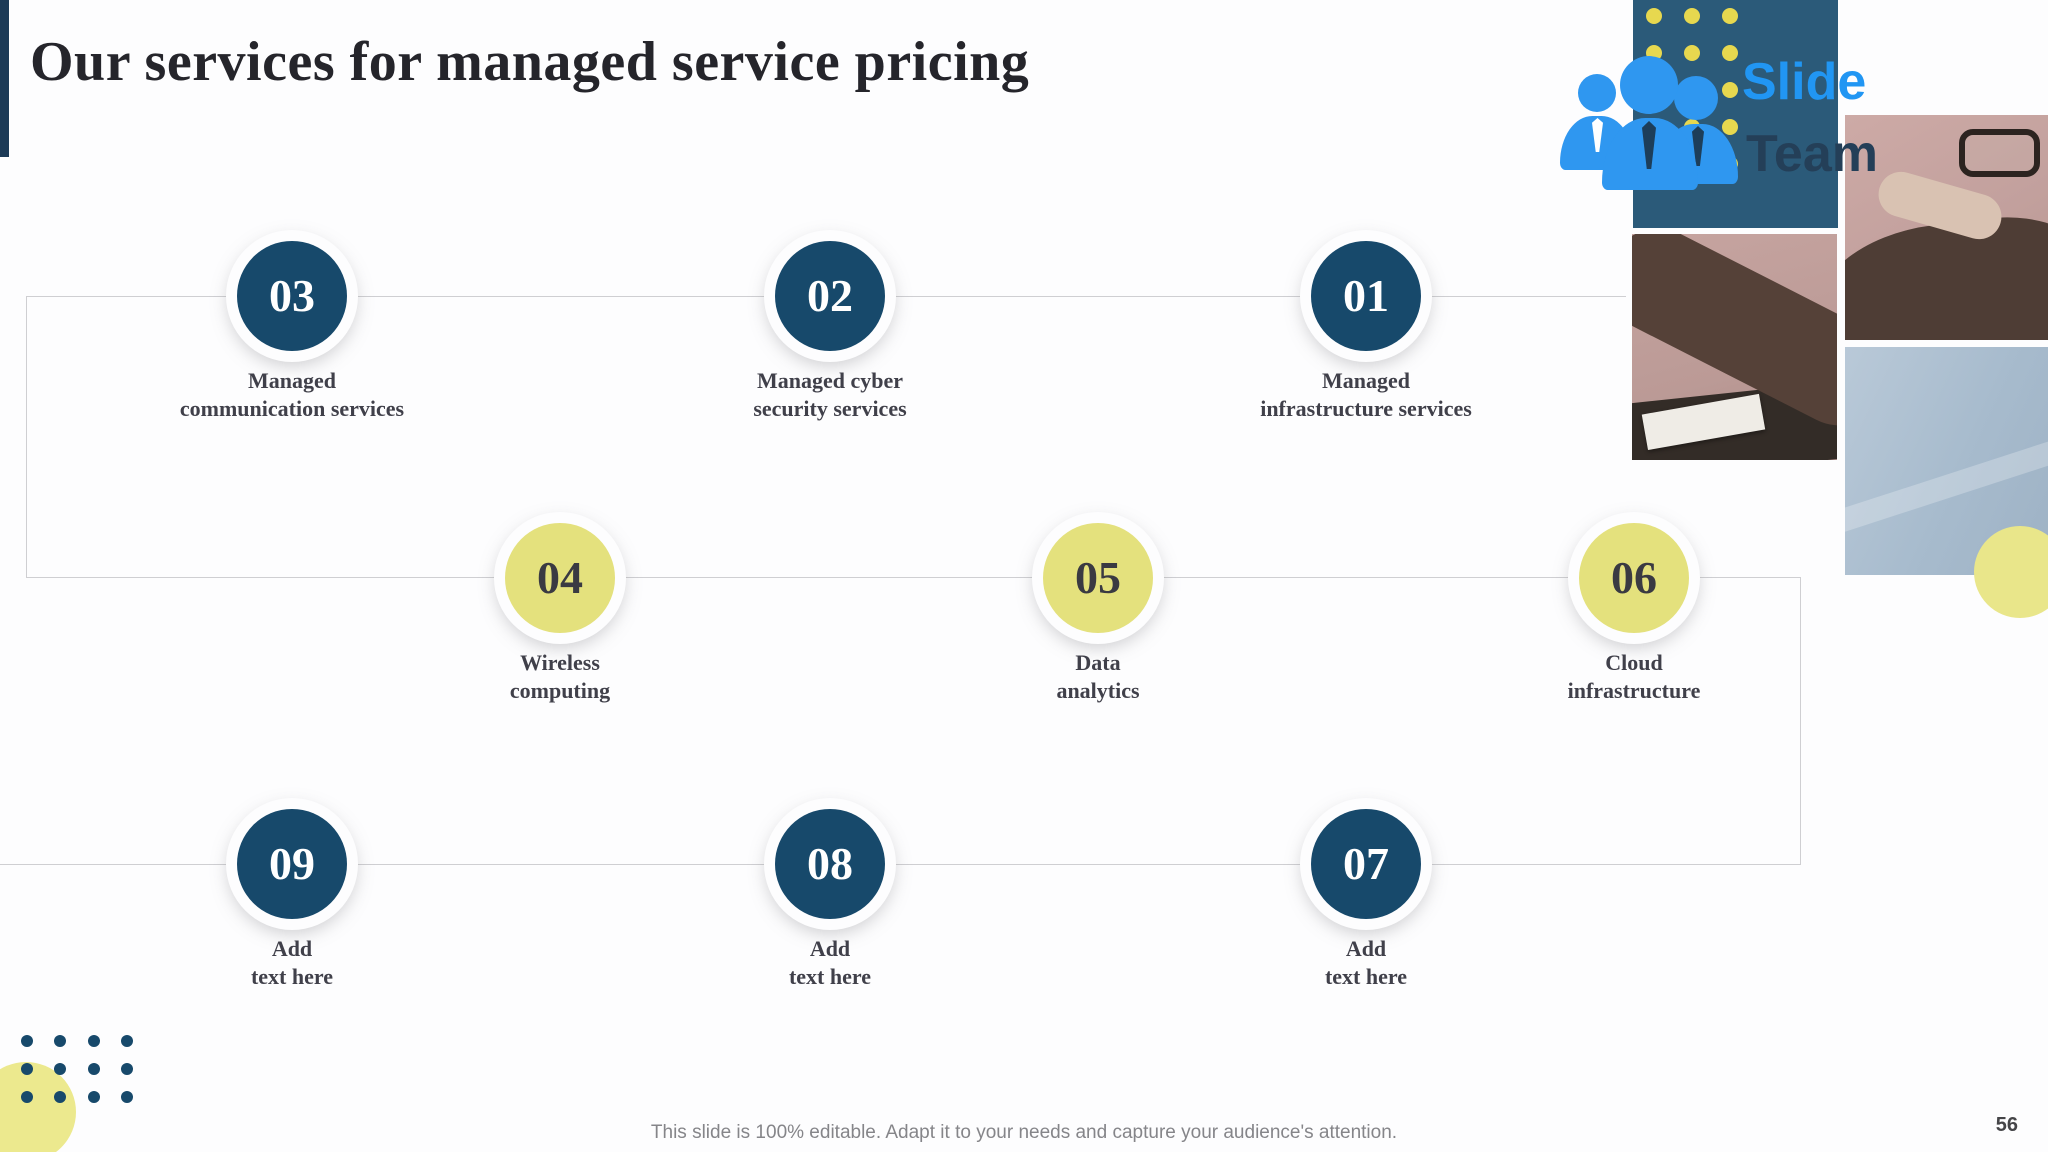 The width and height of the screenshot is (2048, 1152). I want to click on service-label: Managed infrastructure services, so click(1366, 394).